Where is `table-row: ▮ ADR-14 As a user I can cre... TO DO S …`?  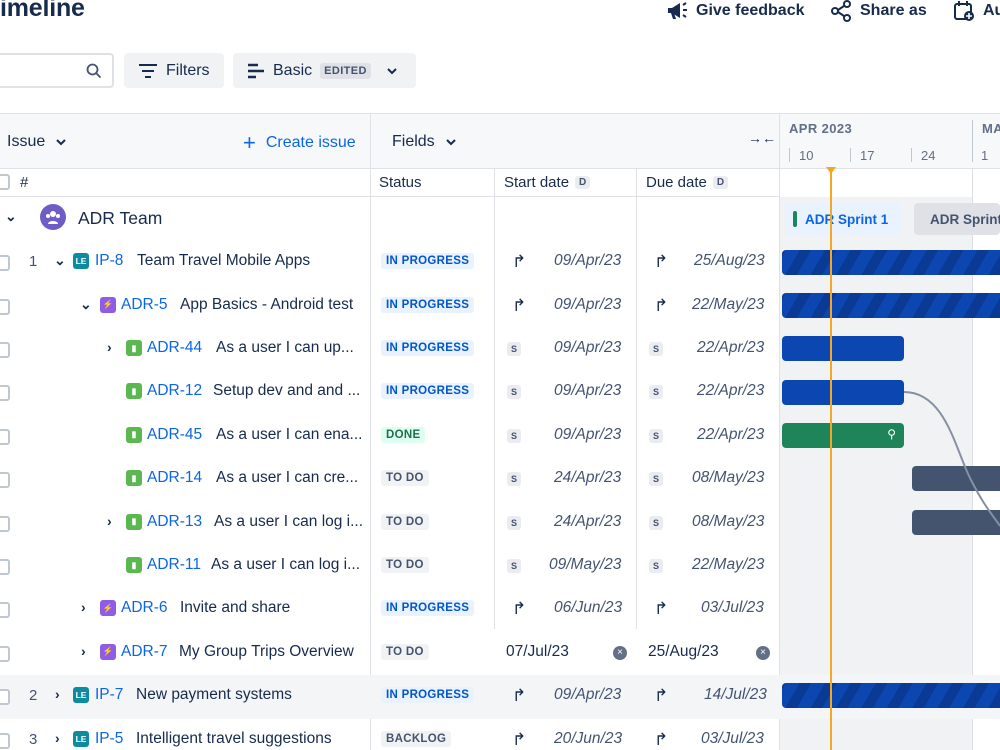 table-row: ▮ ADR-14 As a user I can cre... TO DO S … is located at coordinates (390, 479).